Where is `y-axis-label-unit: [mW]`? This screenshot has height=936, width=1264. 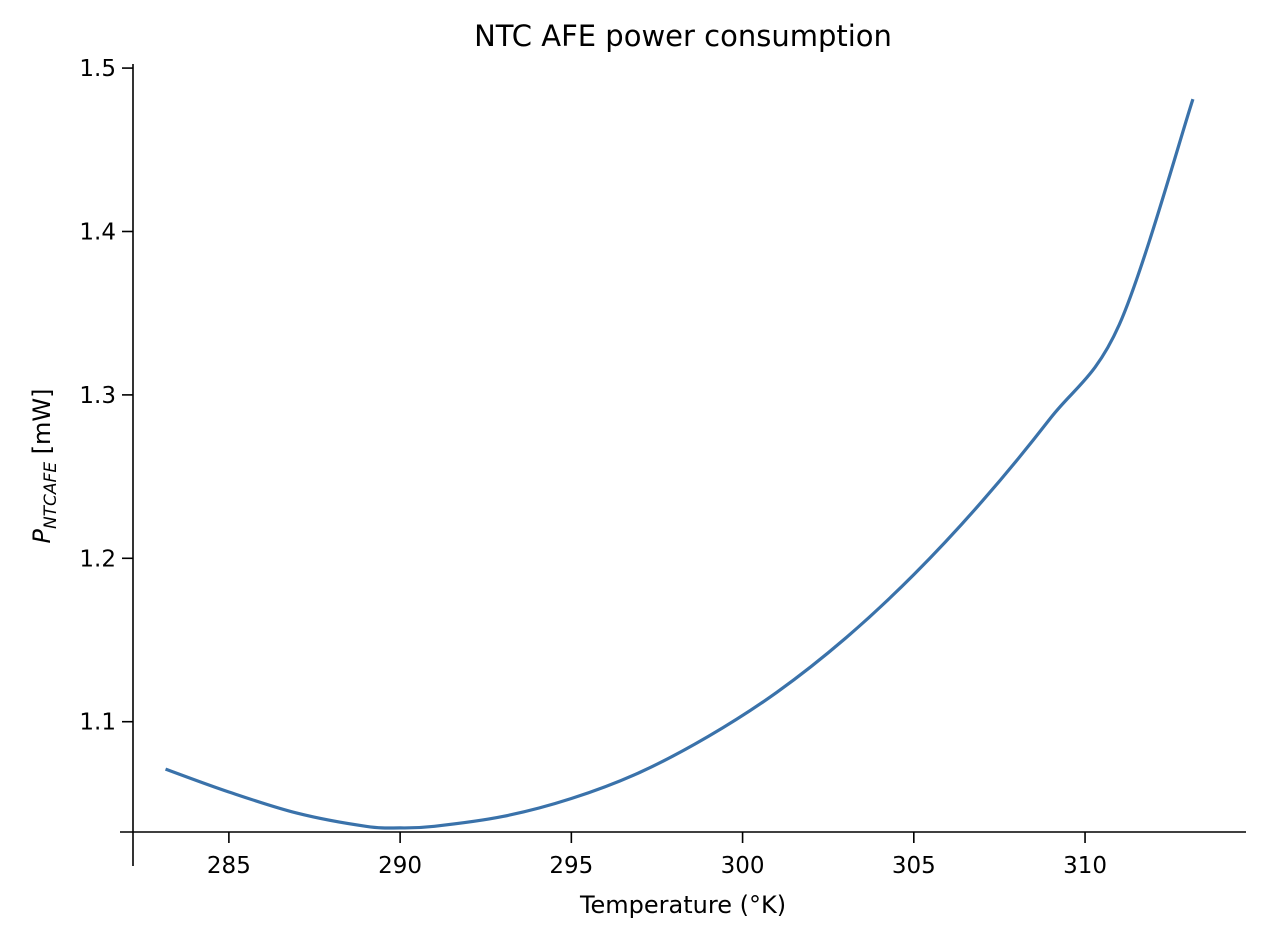 y-axis-label-unit: [mW] is located at coordinates (42, 424).